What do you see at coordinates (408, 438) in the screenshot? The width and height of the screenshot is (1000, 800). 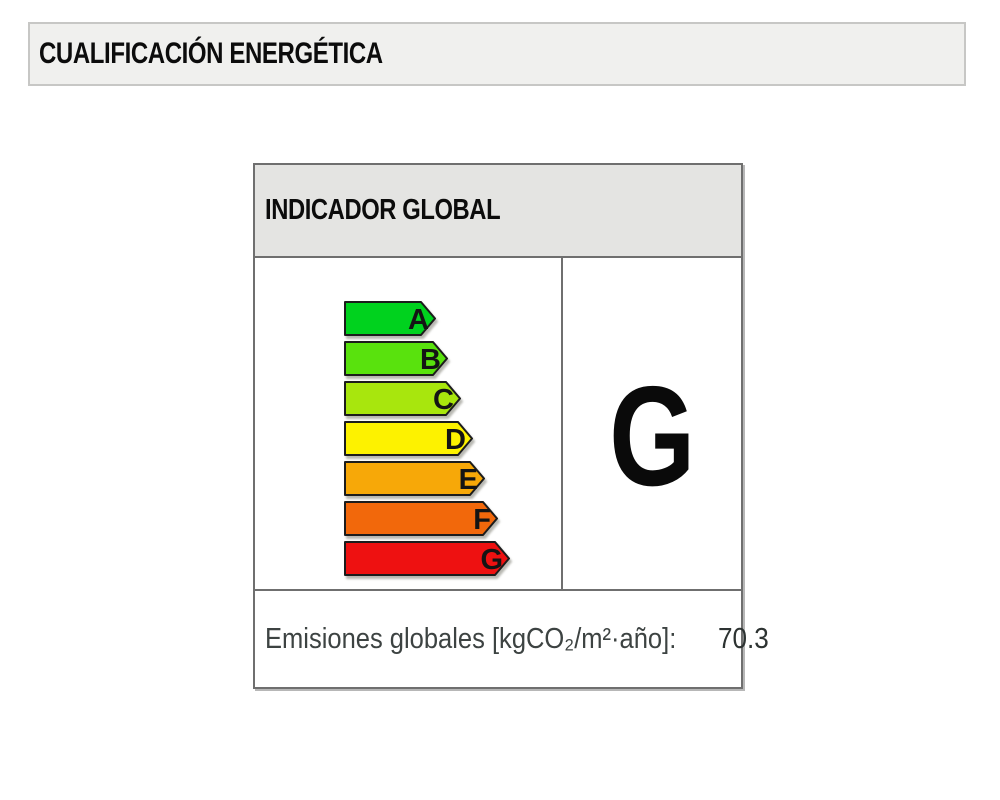 I see `energy-arrow-D: D` at bounding box center [408, 438].